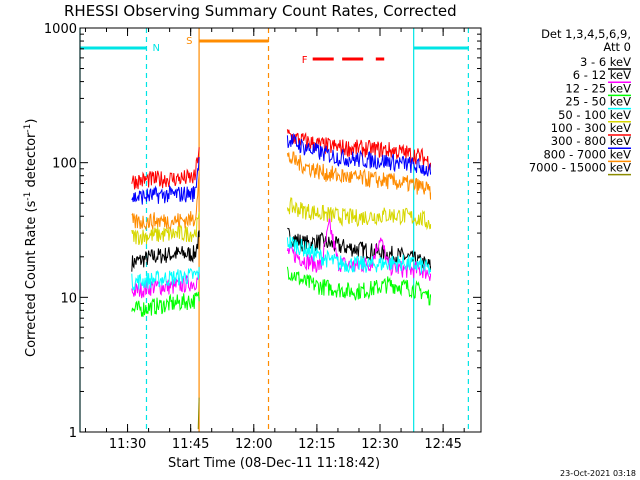  What do you see at coordinates (605, 62) in the screenshot?
I see `legend-label-0: 3 - 6 keV` at bounding box center [605, 62].